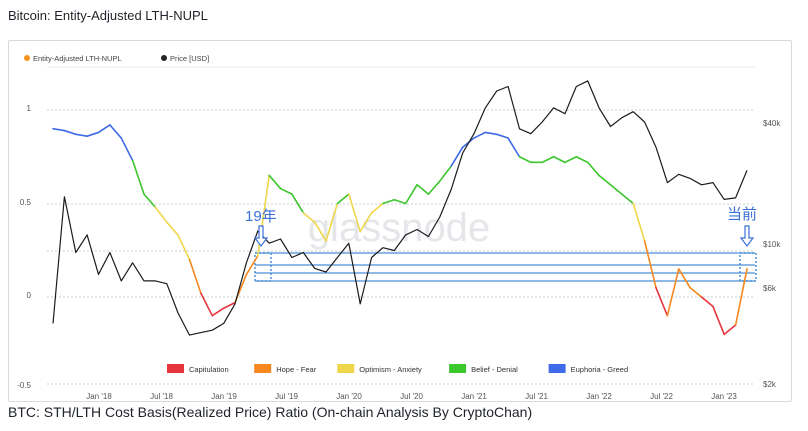 The height and width of the screenshot is (431, 808). What do you see at coordinates (189, 58) in the screenshot?
I see `legend-label-price: Price [USD]` at bounding box center [189, 58].